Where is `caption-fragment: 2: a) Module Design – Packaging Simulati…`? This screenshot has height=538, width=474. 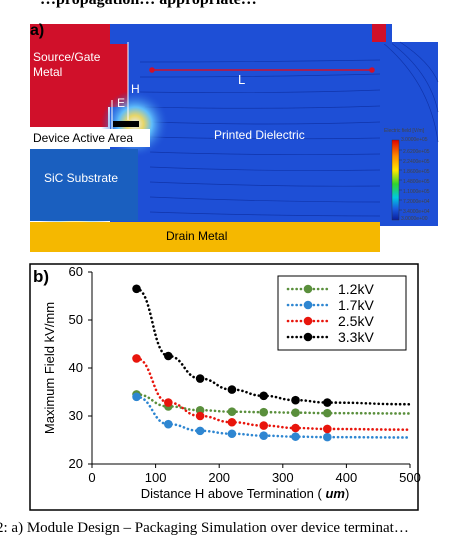
caption-fragment: 2: a) Module Design – Packaging Simulati… is located at coordinates (204, 528).